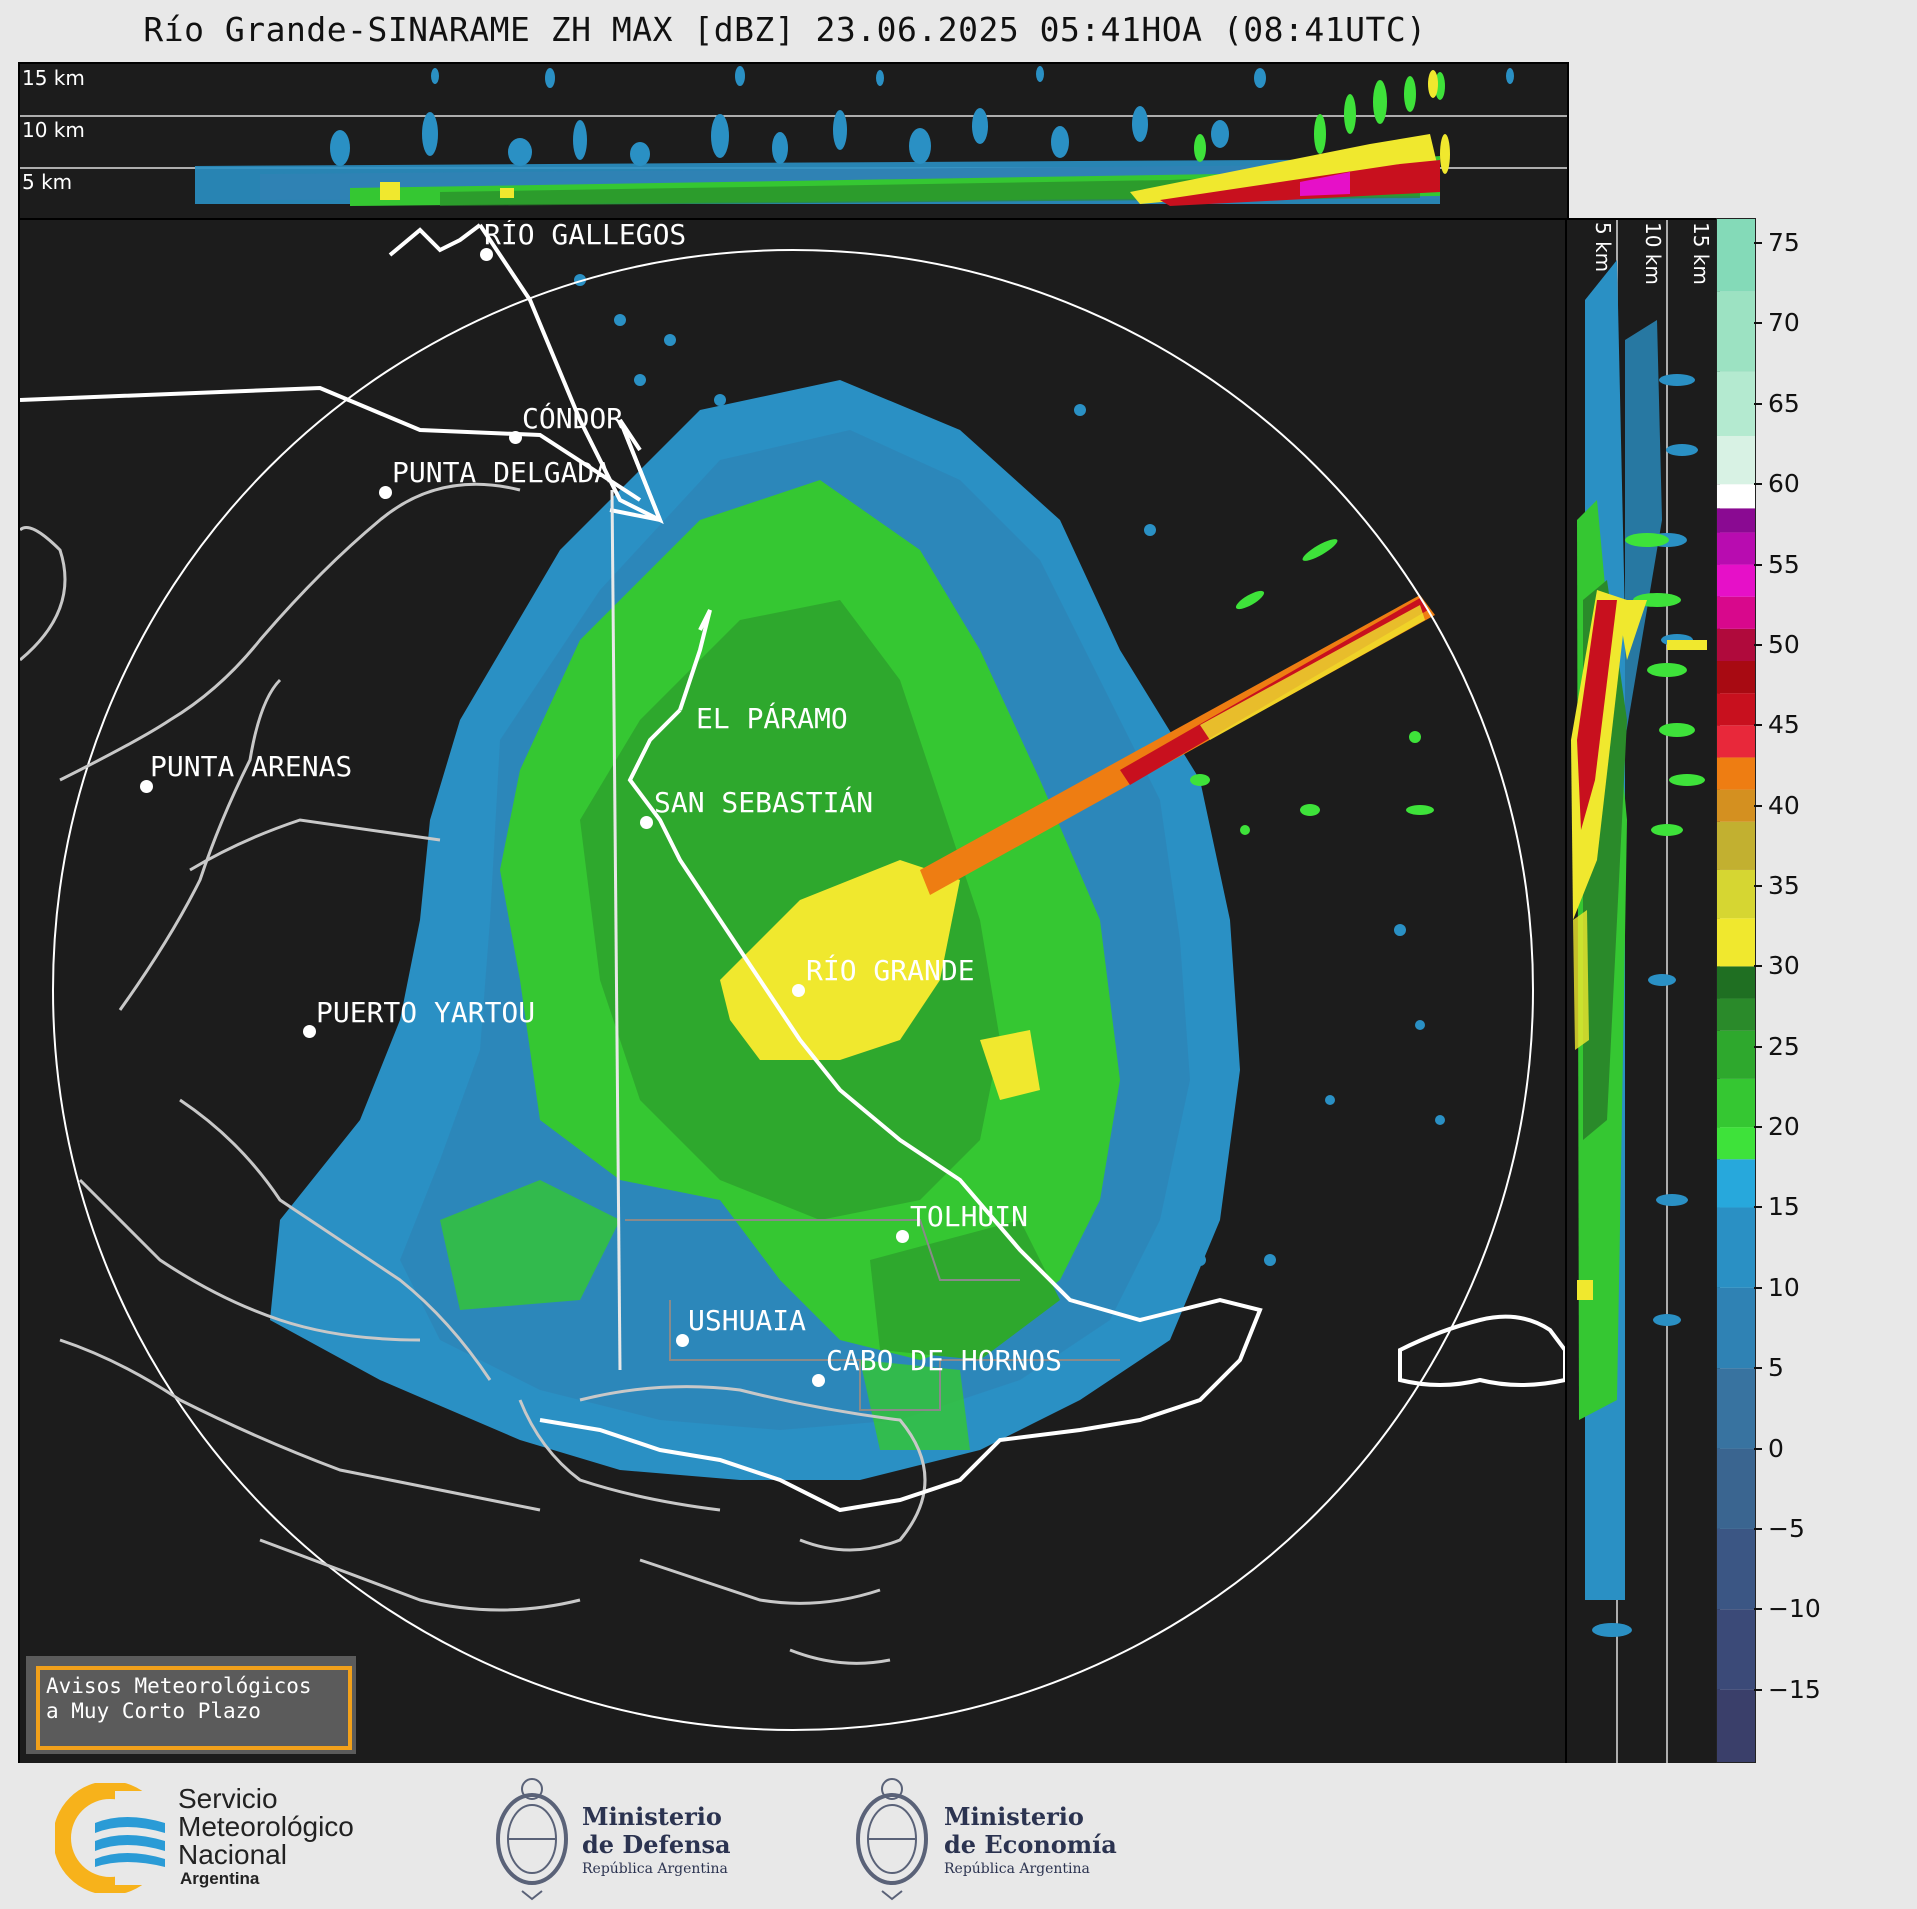  Describe the element at coordinates (764, 802) in the screenshot. I see `city-label-san-sebastian: SAN SEBASTIÁN` at that location.